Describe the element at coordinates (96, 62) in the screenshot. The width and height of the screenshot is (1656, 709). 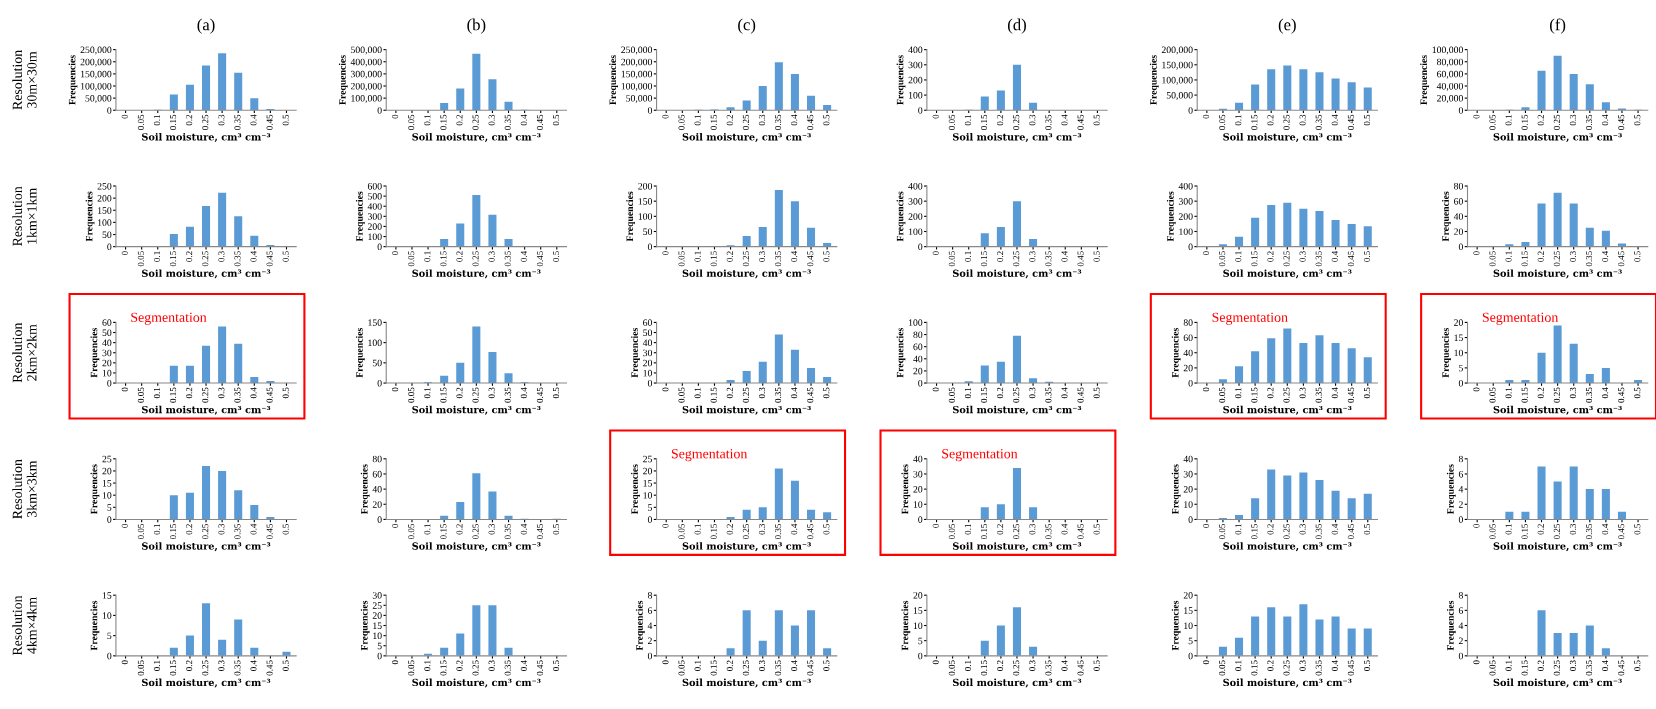
I see `y-tick-label: 200,000` at that location.